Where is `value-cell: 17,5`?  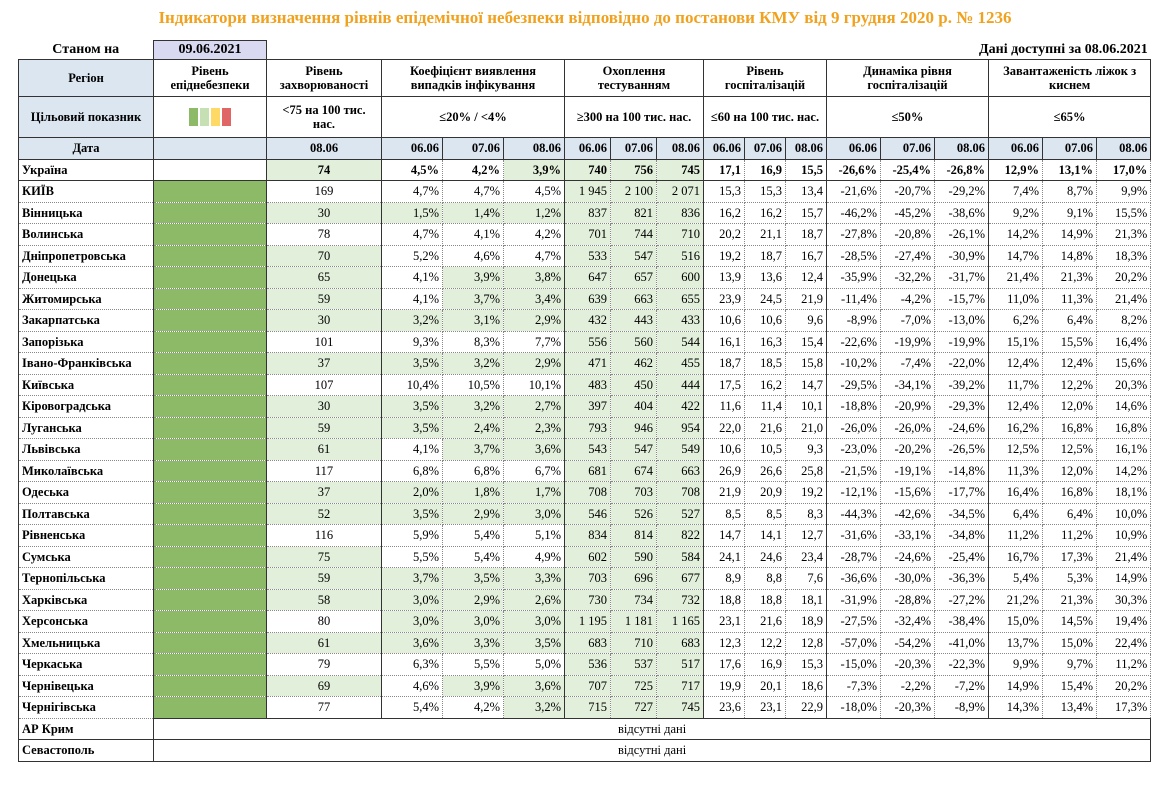 value-cell: 17,5 is located at coordinates (724, 384).